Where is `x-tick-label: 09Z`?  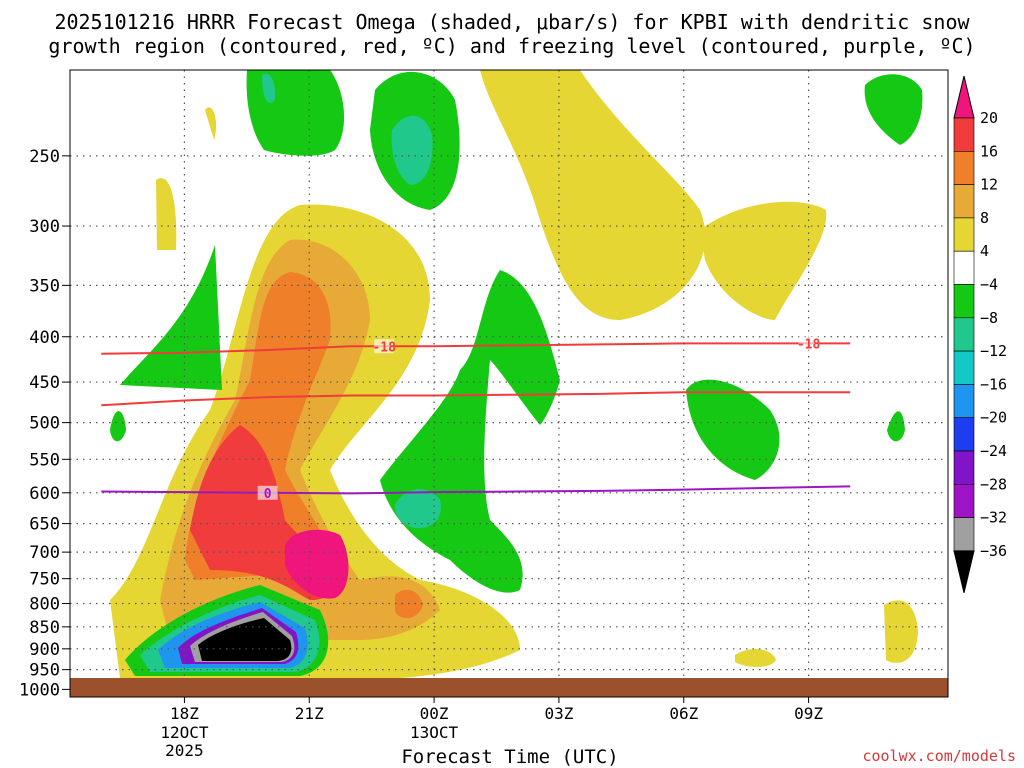
x-tick-label: 09Z is located at coordinates (808, 713).